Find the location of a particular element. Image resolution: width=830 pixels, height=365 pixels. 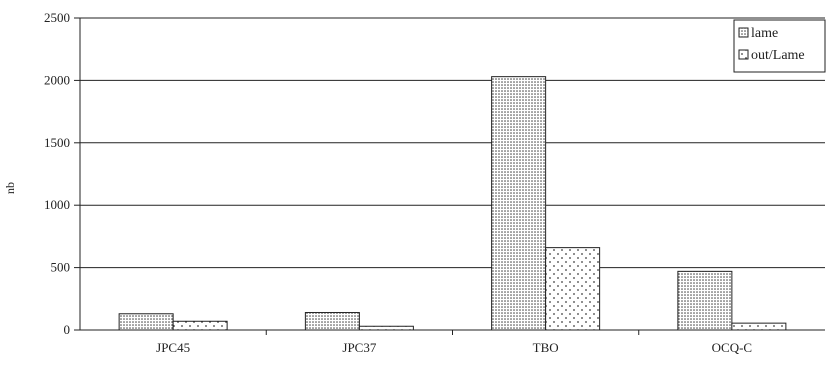

y-axis-title: nb is located at coordinates (10, 188).